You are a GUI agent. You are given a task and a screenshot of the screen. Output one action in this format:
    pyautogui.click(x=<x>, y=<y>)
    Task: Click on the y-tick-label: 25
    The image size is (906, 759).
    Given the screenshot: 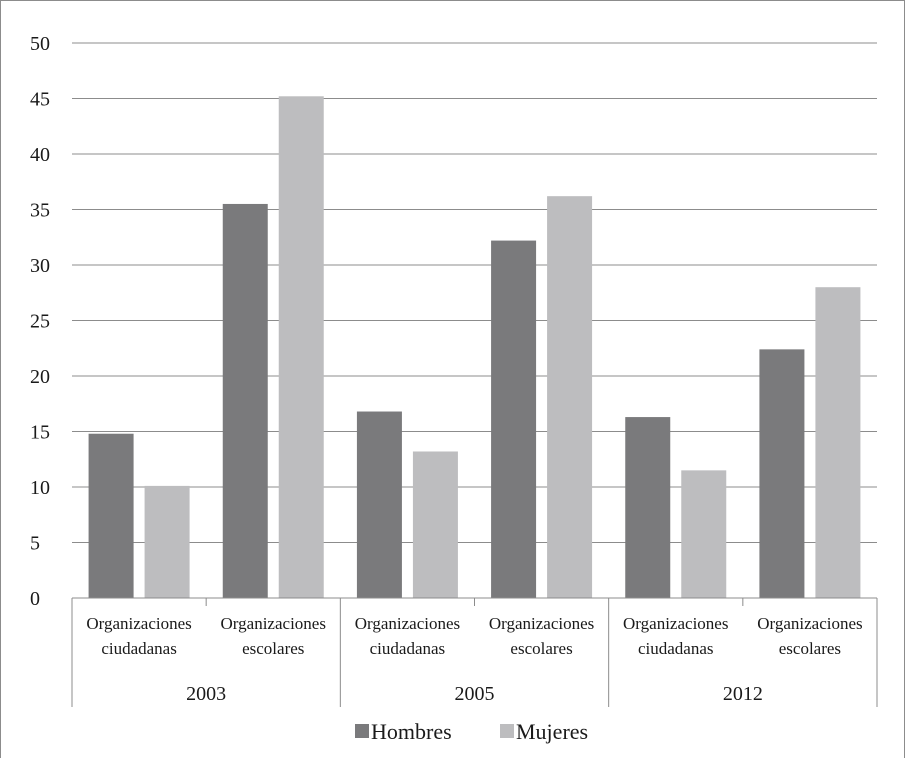 What is the action you would take?
    pyautogui.click(x=40, y=322)
    